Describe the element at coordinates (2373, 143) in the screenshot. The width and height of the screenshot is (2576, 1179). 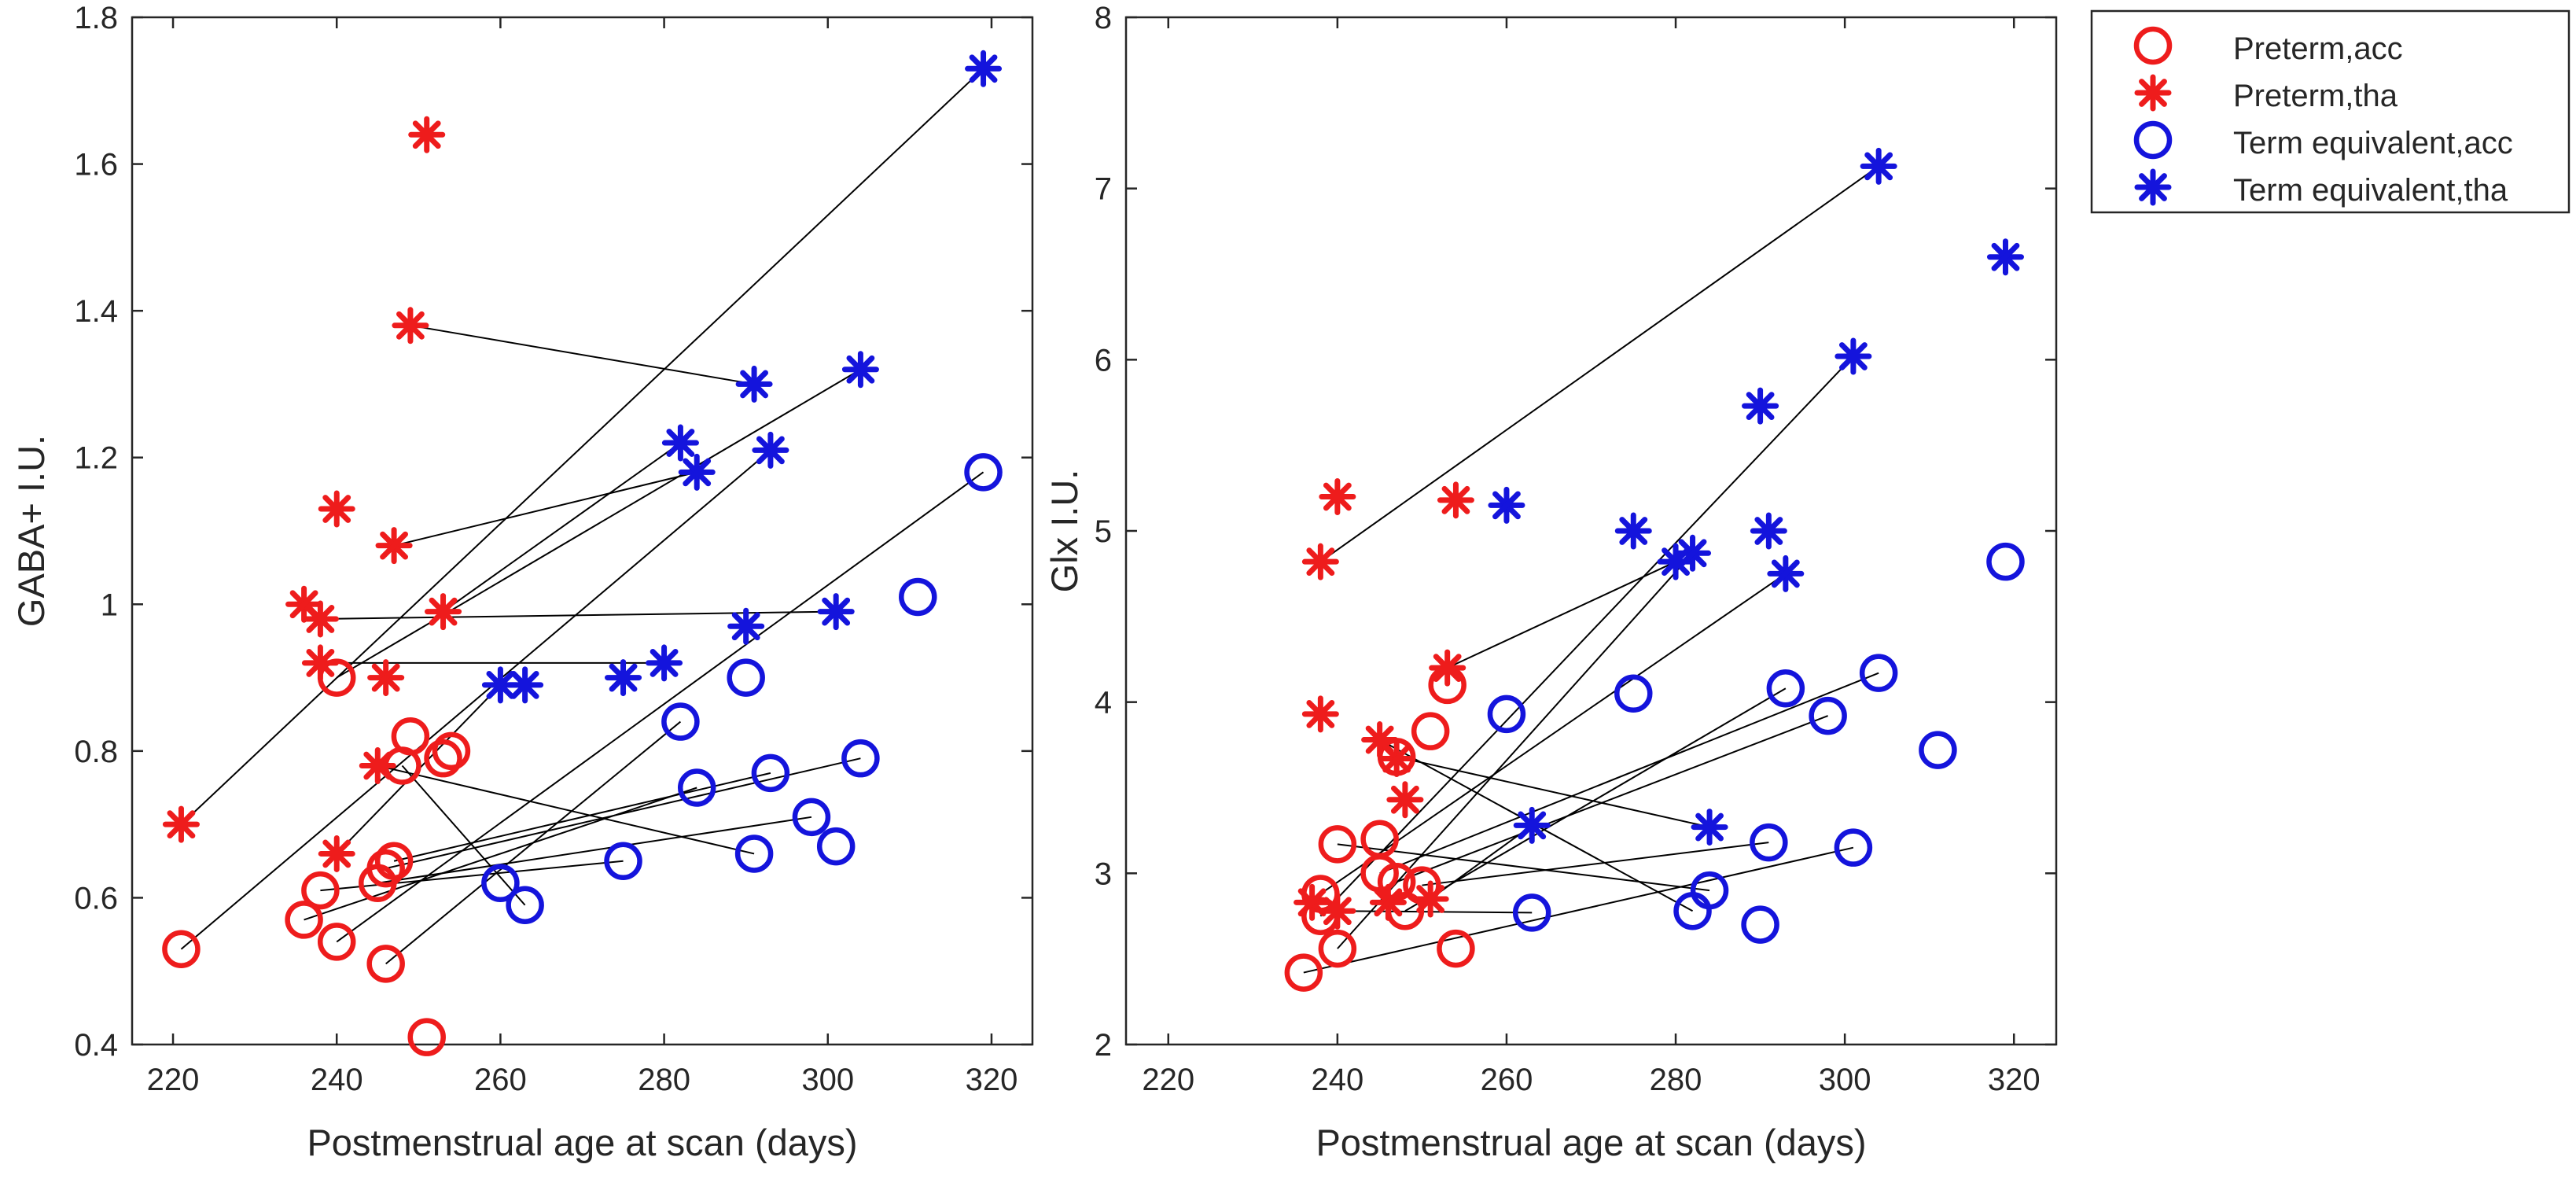
I see `legend-label: Term equivalent,acc` at that location.